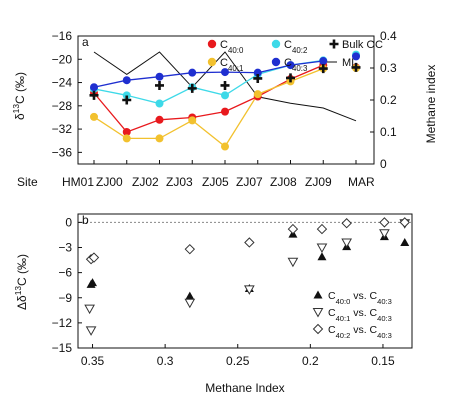 The image size is (449, 404). What do you see at coordinates (65, 298) in the screenshot?
I see `y-tick-label-b: −9` at bounding box center [65, 298].